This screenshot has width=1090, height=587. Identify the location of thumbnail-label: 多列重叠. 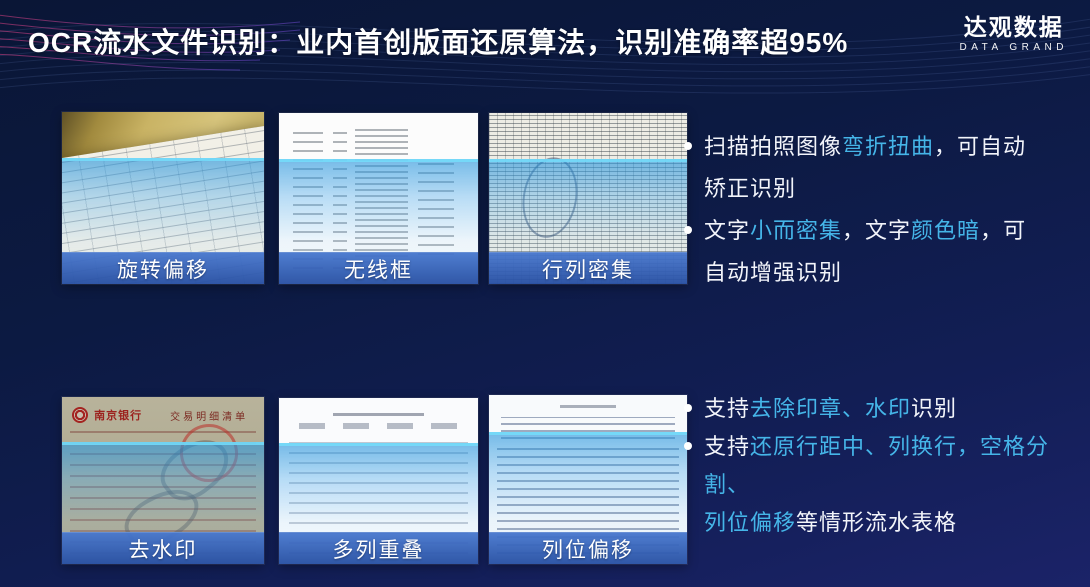
(378, 548).